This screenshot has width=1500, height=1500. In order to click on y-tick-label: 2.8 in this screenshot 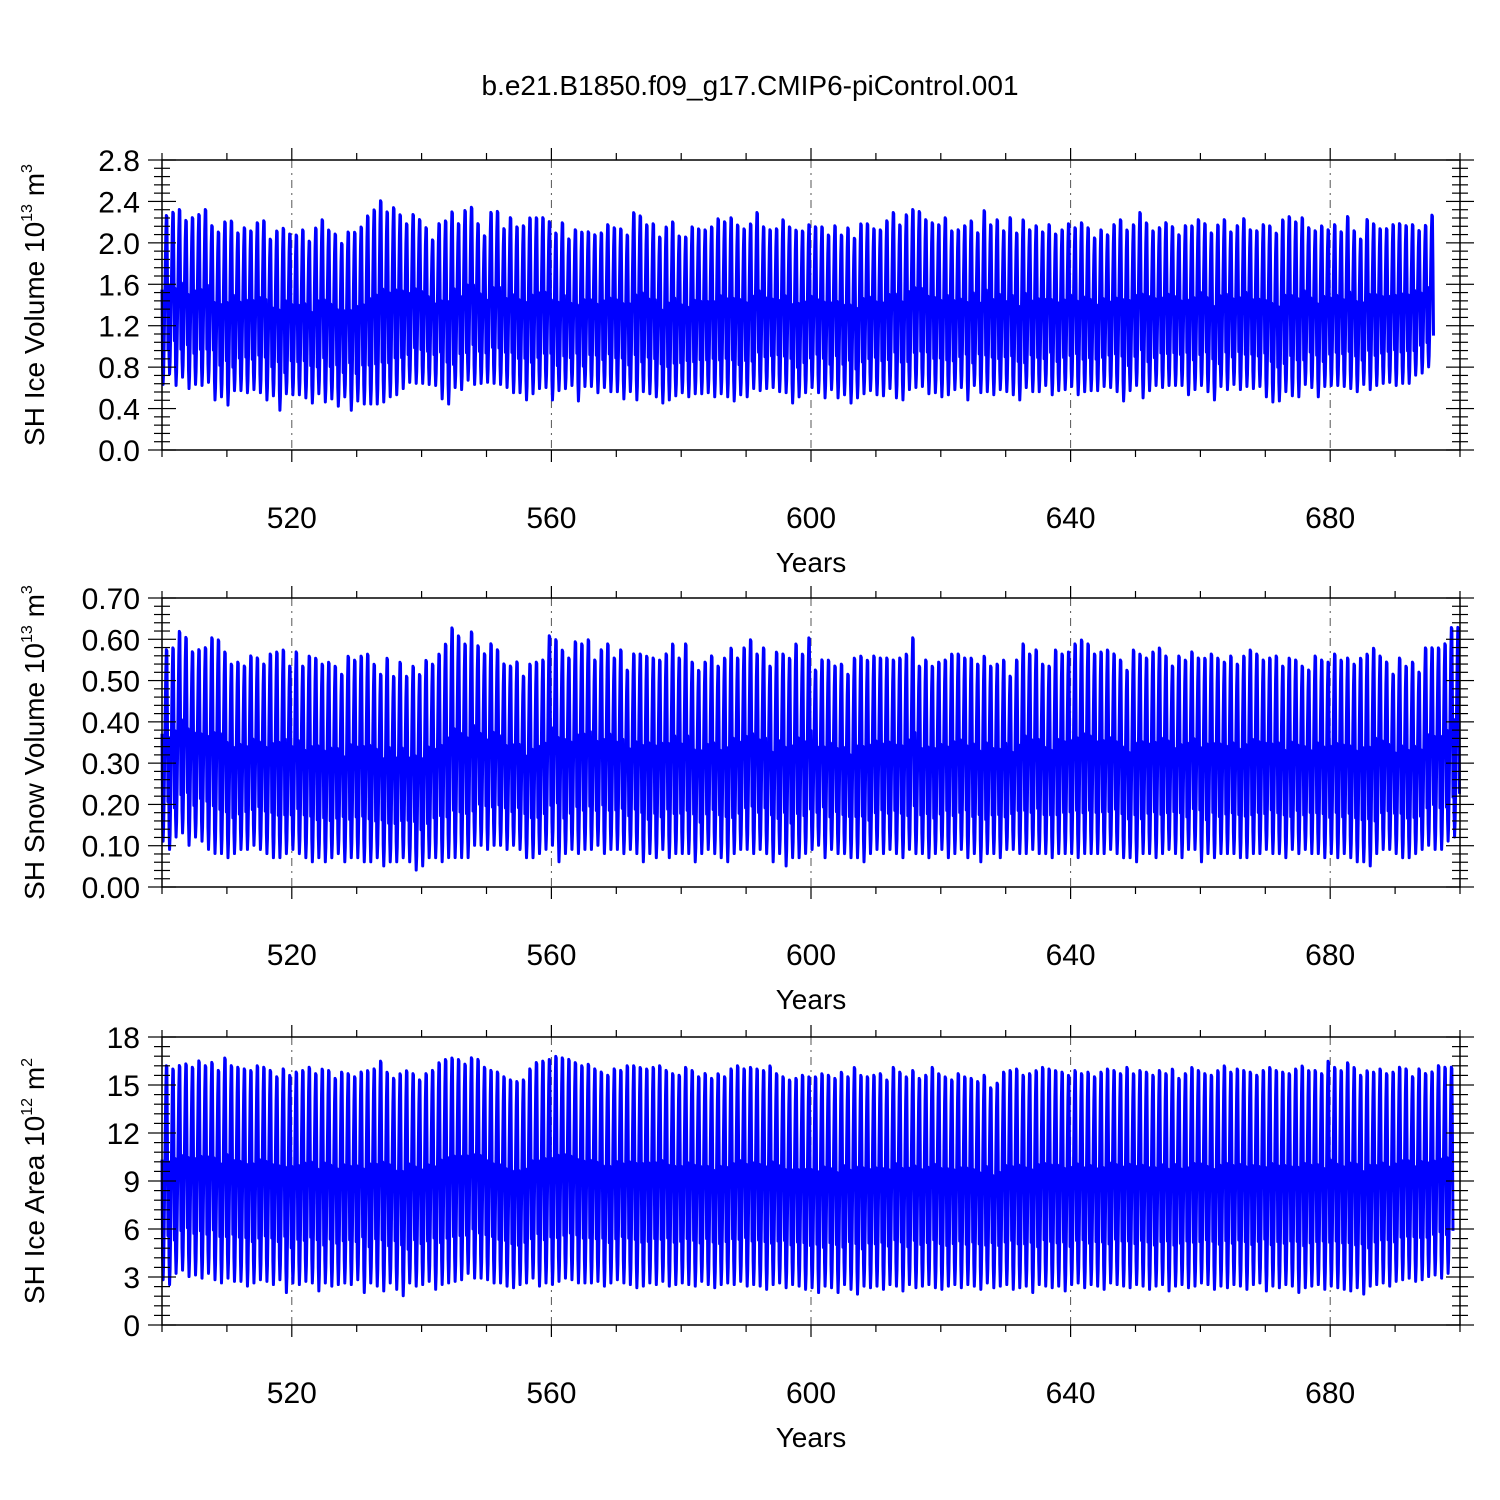, I will do `click(119, 161)`.